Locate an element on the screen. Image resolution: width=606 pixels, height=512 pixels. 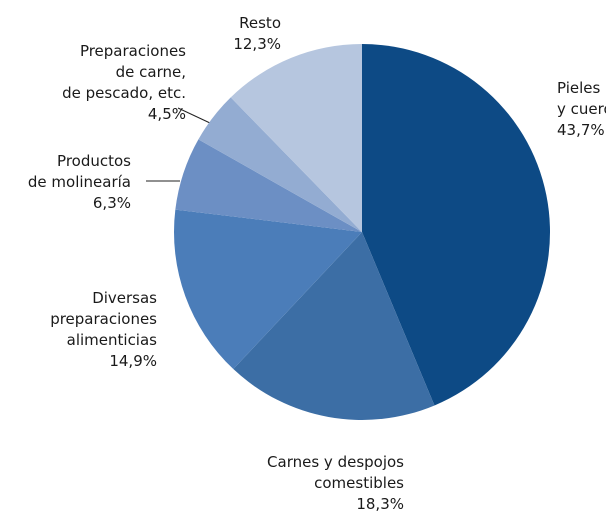
slice-label: Resto is located at coordinates (260, 23).